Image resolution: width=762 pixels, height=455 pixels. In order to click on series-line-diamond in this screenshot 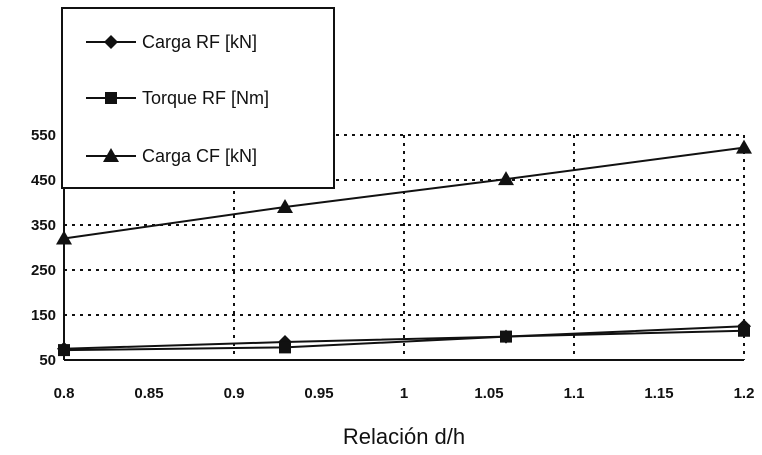, I will do `click(404, 337)`.